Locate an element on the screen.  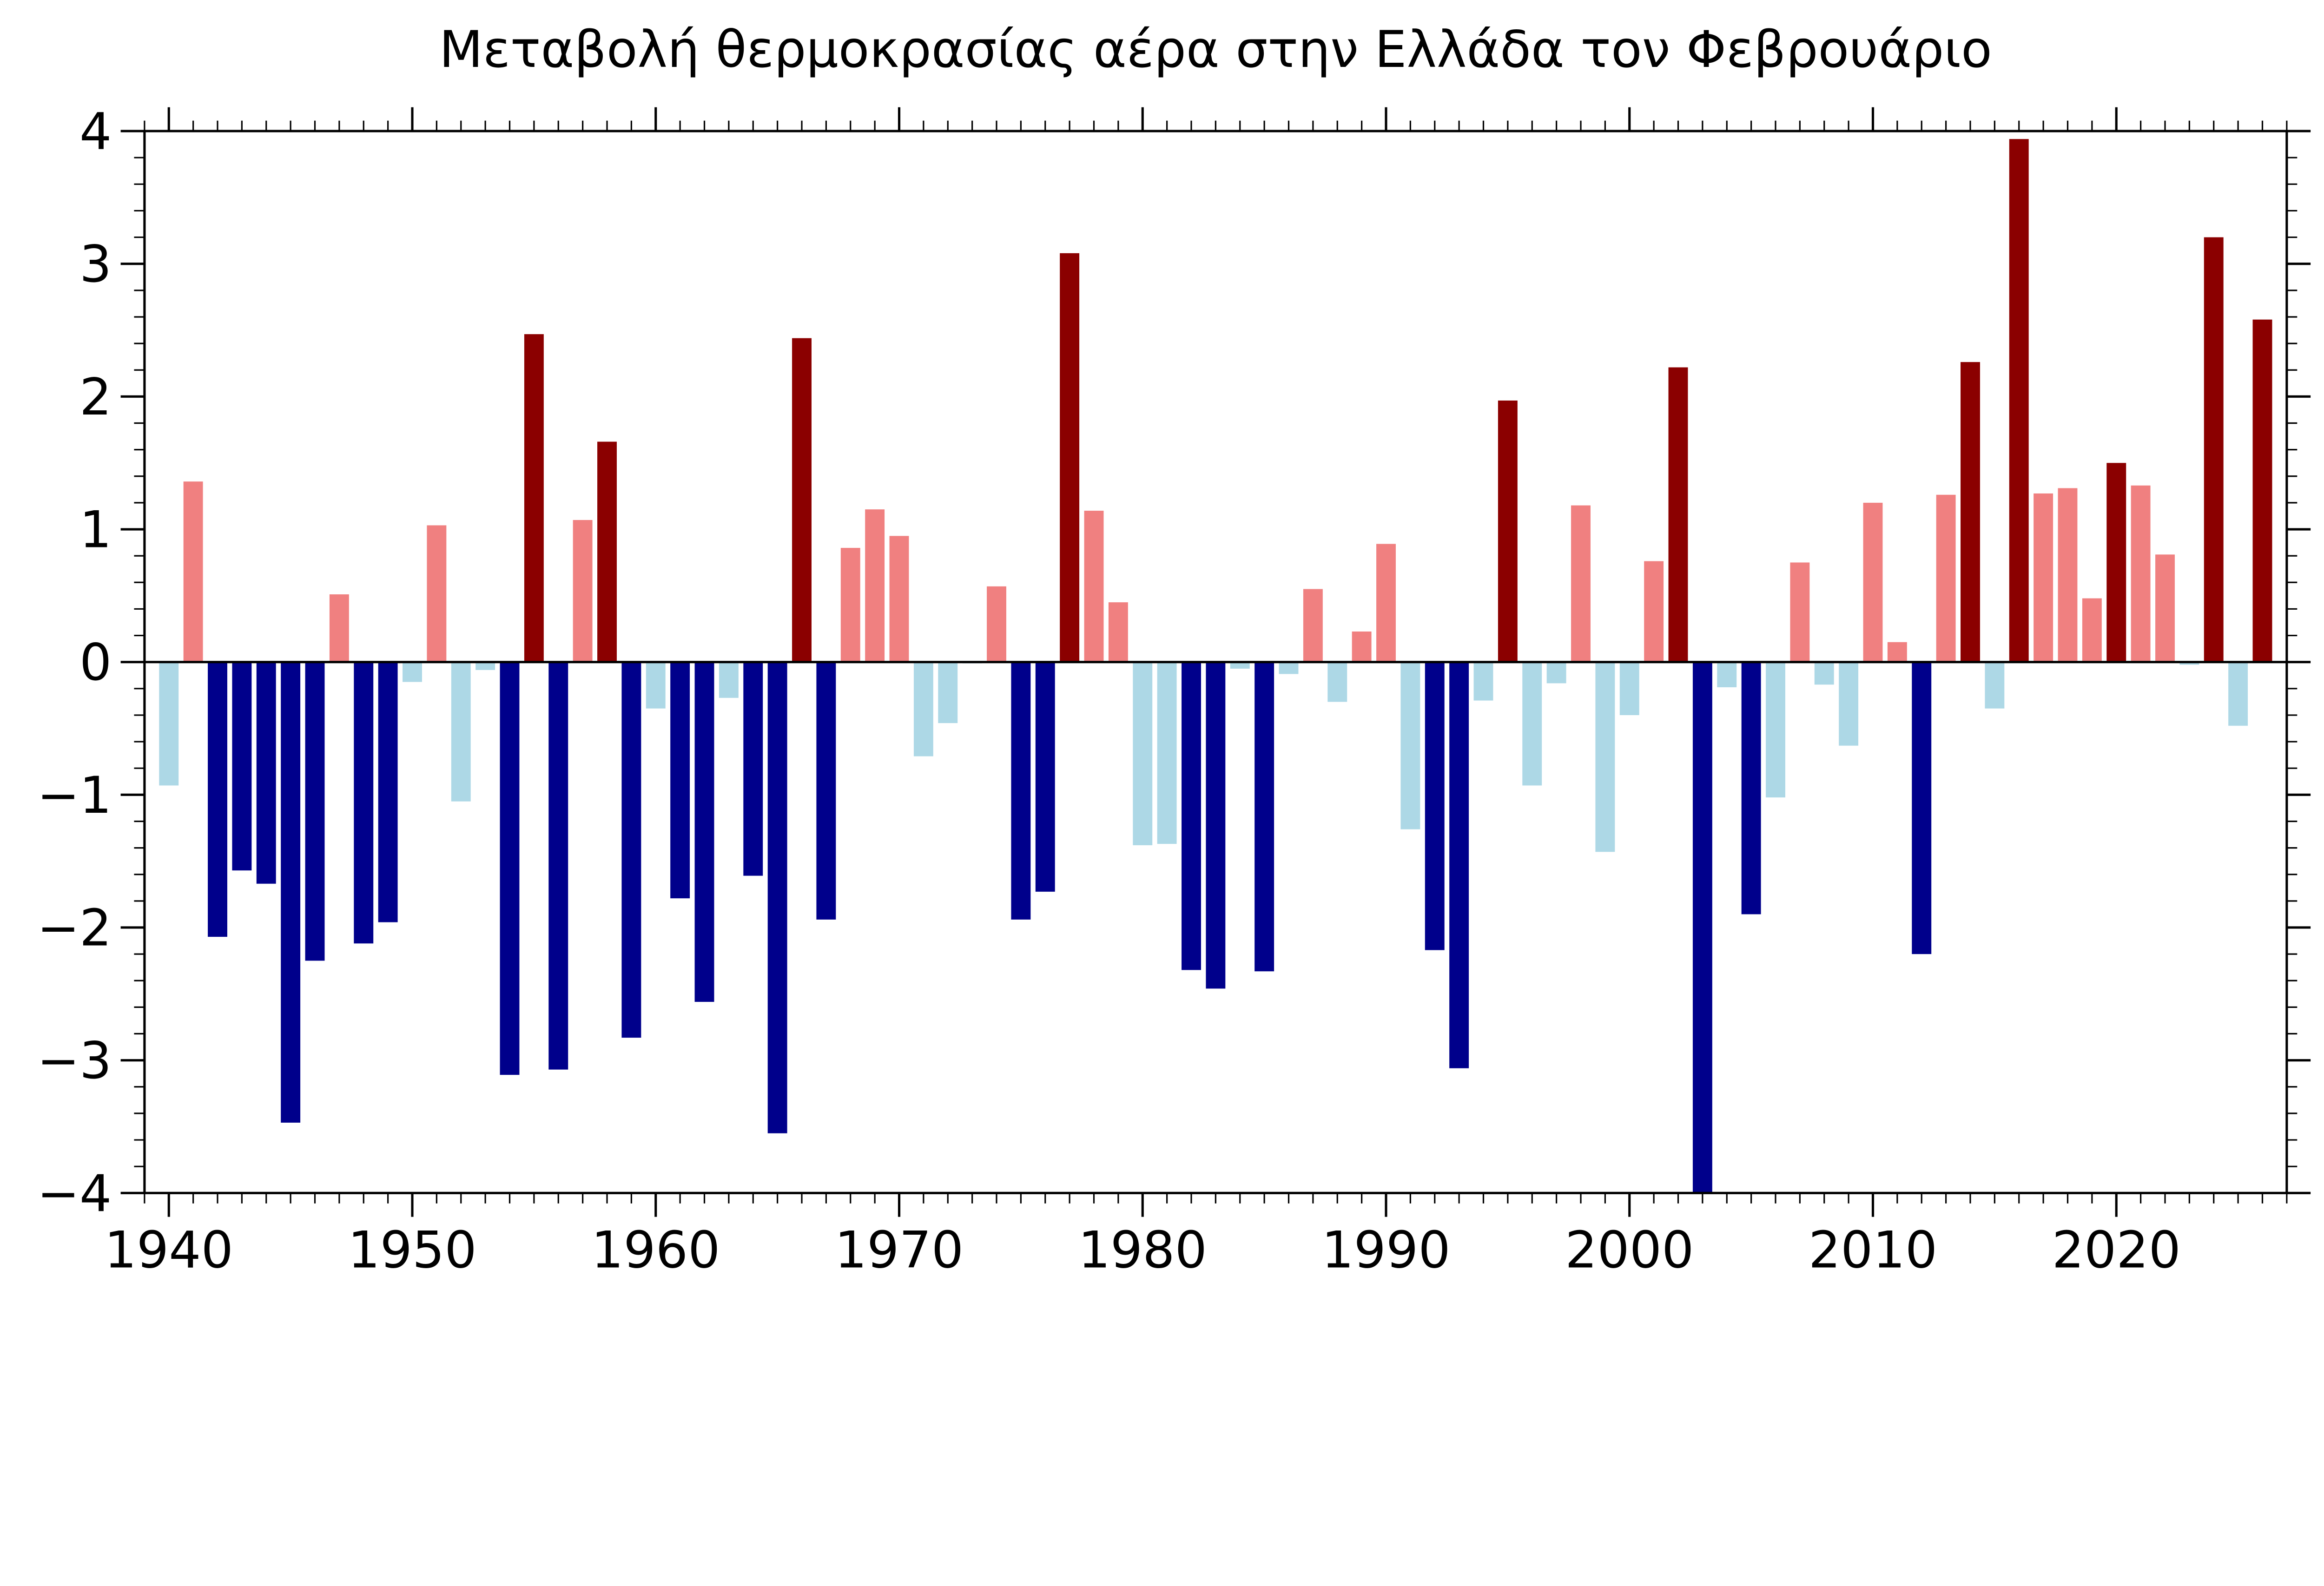
bar-1951 is located at coordinates (437, 593).